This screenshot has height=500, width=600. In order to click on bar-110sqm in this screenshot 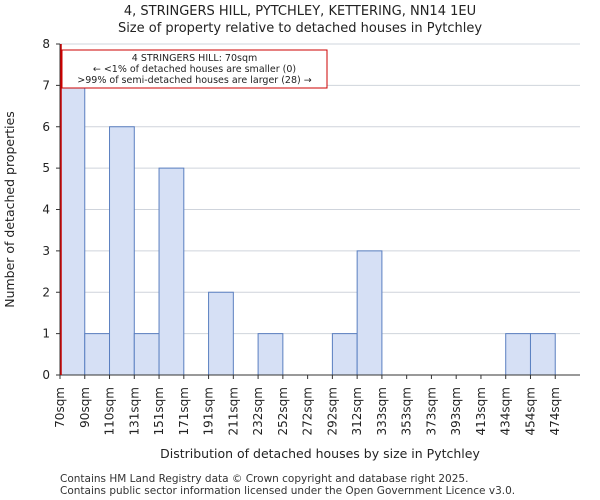, I will do `click(122, 251)`.